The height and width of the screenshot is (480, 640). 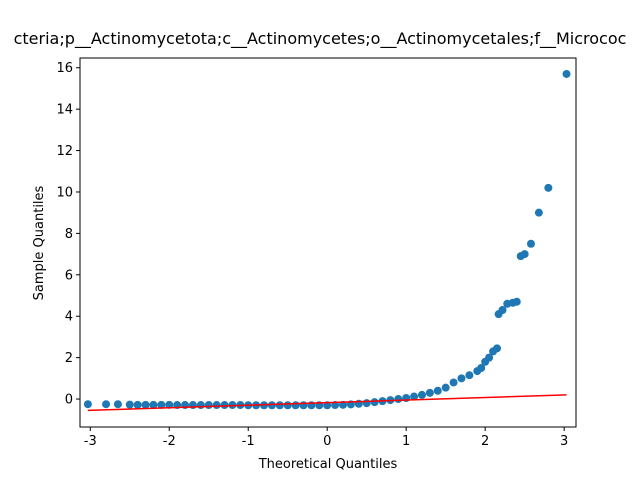 I want to click on x-tick-label: 3, so click(x=564, y=441).